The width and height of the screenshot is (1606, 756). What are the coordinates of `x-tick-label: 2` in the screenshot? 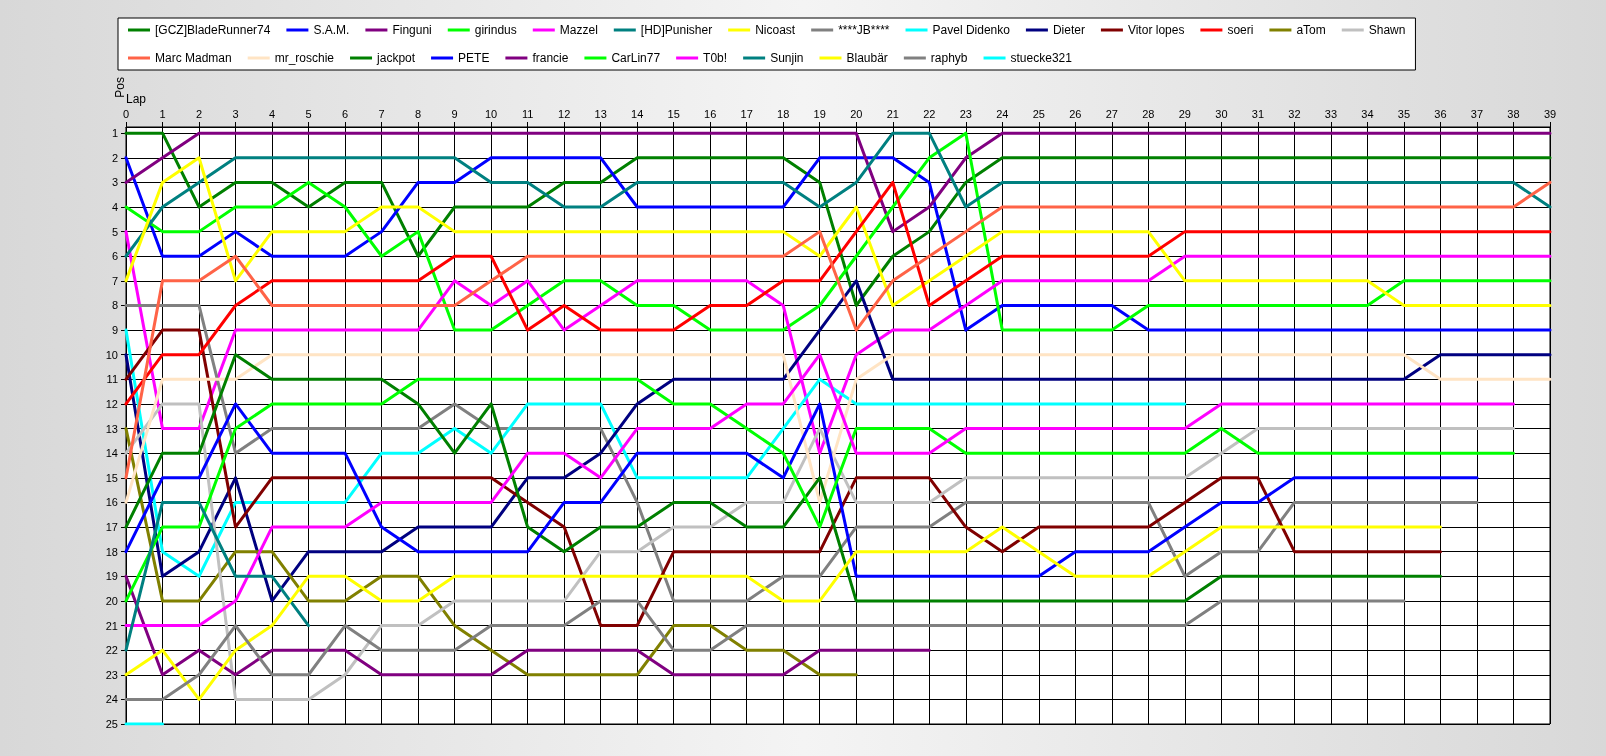 It's located at (199, 113).